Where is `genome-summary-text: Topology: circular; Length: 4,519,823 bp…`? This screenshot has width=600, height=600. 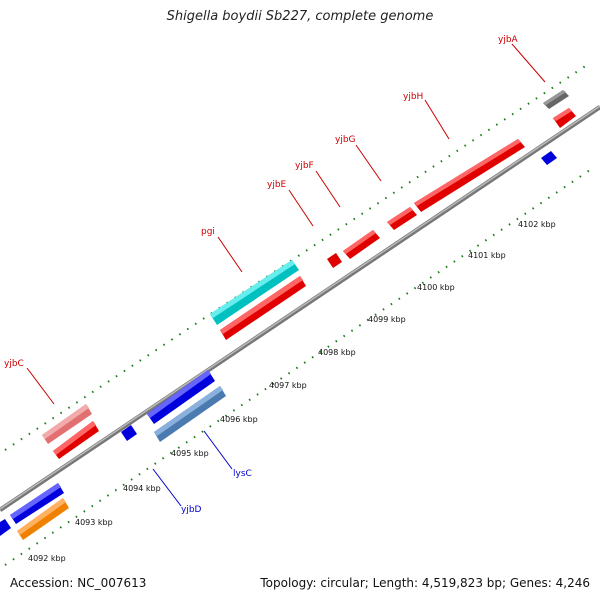 genome-summary-text: Topology: circular; Length: 4,519,823 bp… is located at coordinates (425, 583).